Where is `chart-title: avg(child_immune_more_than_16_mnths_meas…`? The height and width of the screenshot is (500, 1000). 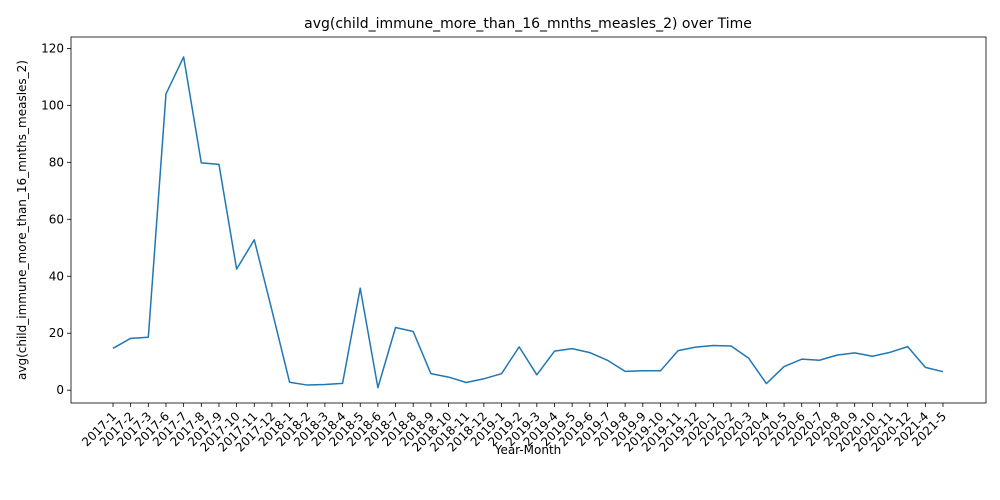
chart-title: avg(child_immune_more_than_16_mnths_meas… is located at coordinates (528, 24).